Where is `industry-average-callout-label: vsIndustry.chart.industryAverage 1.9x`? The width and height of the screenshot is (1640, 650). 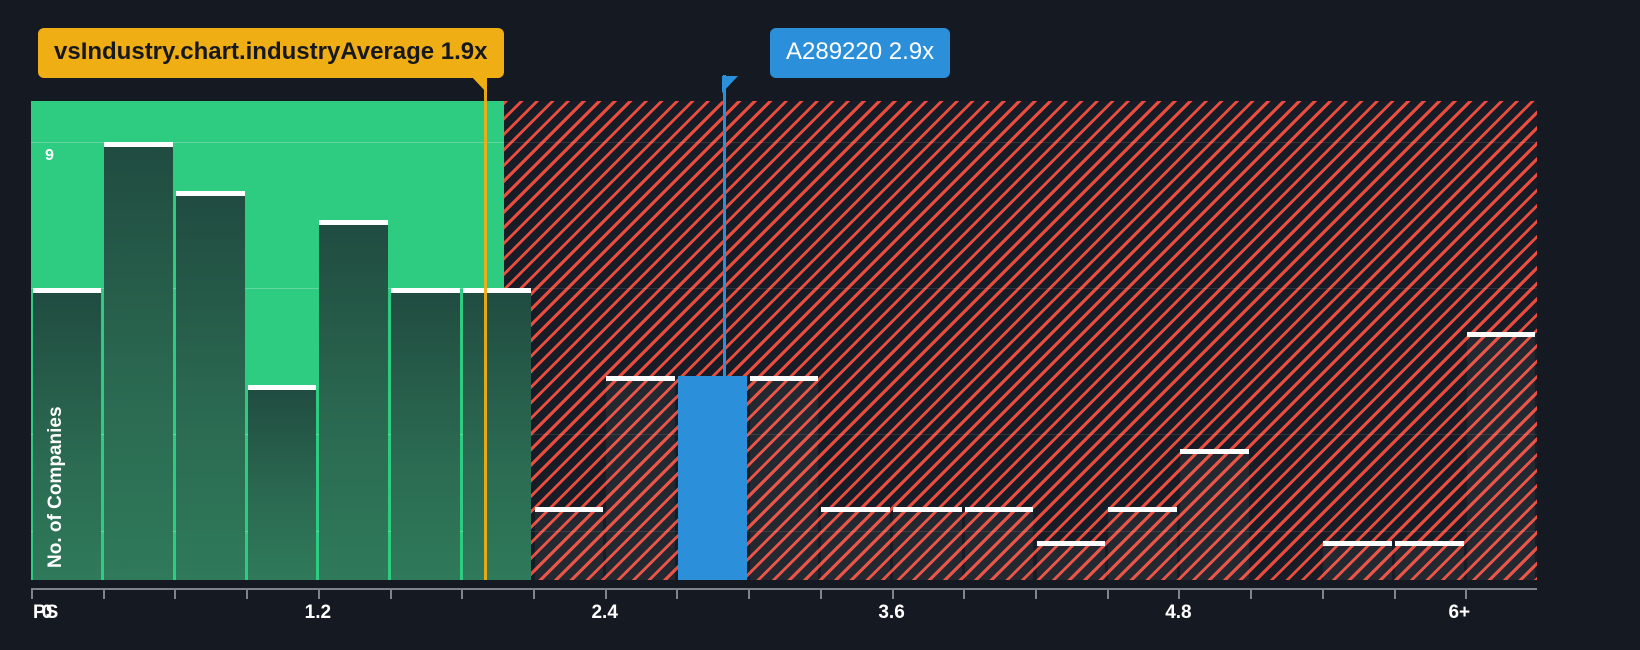
industry-average-callout-label: vsIndustry.chart.industryAverage 1.9x is located at coordinates (271, 51).